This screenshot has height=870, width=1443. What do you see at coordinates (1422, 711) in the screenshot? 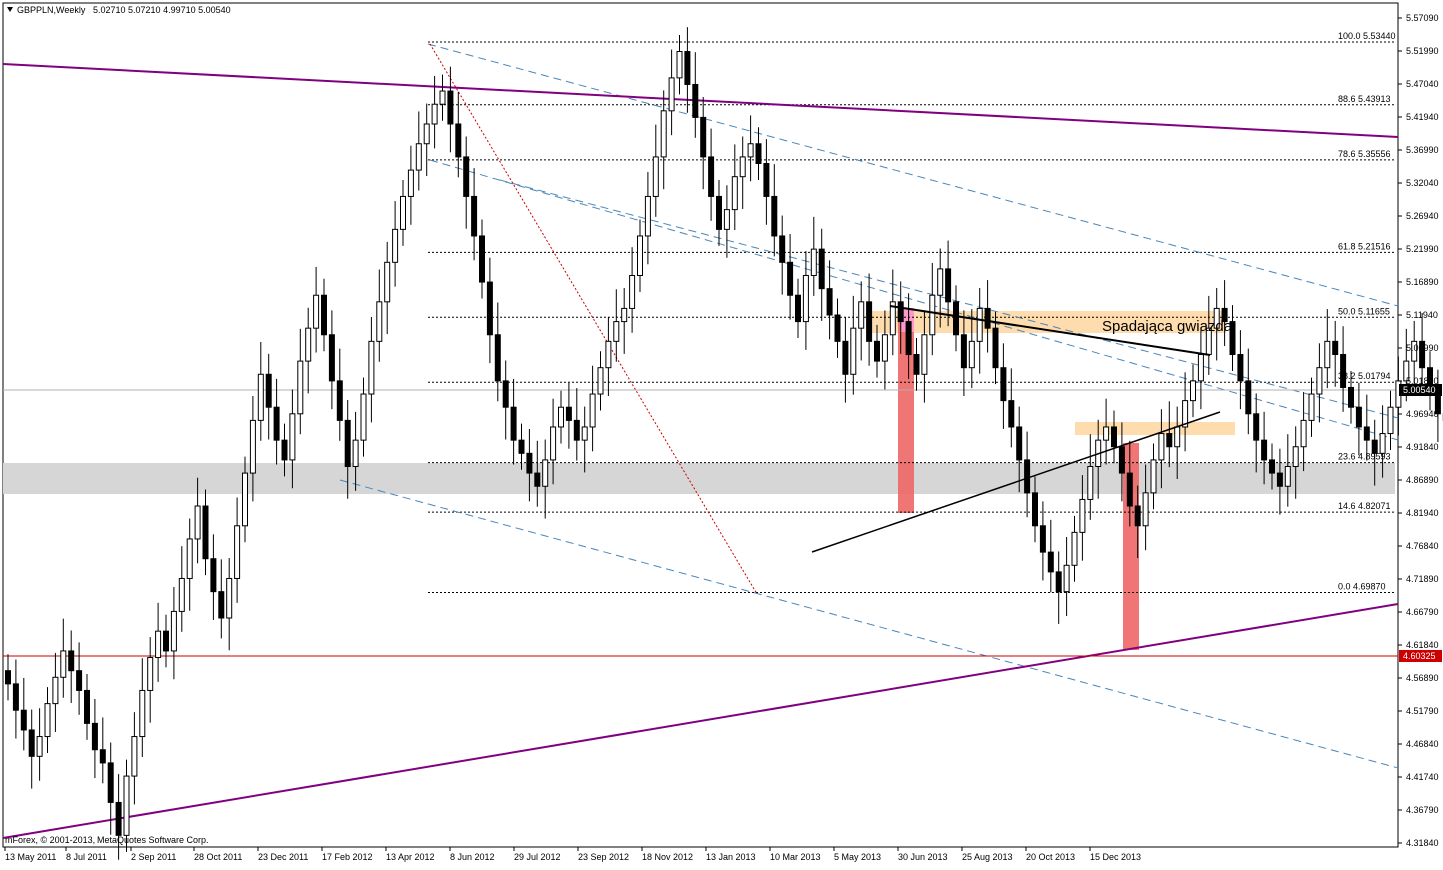
I see `y-tick-label: 4.51790` at bounding box center [1422, 711].